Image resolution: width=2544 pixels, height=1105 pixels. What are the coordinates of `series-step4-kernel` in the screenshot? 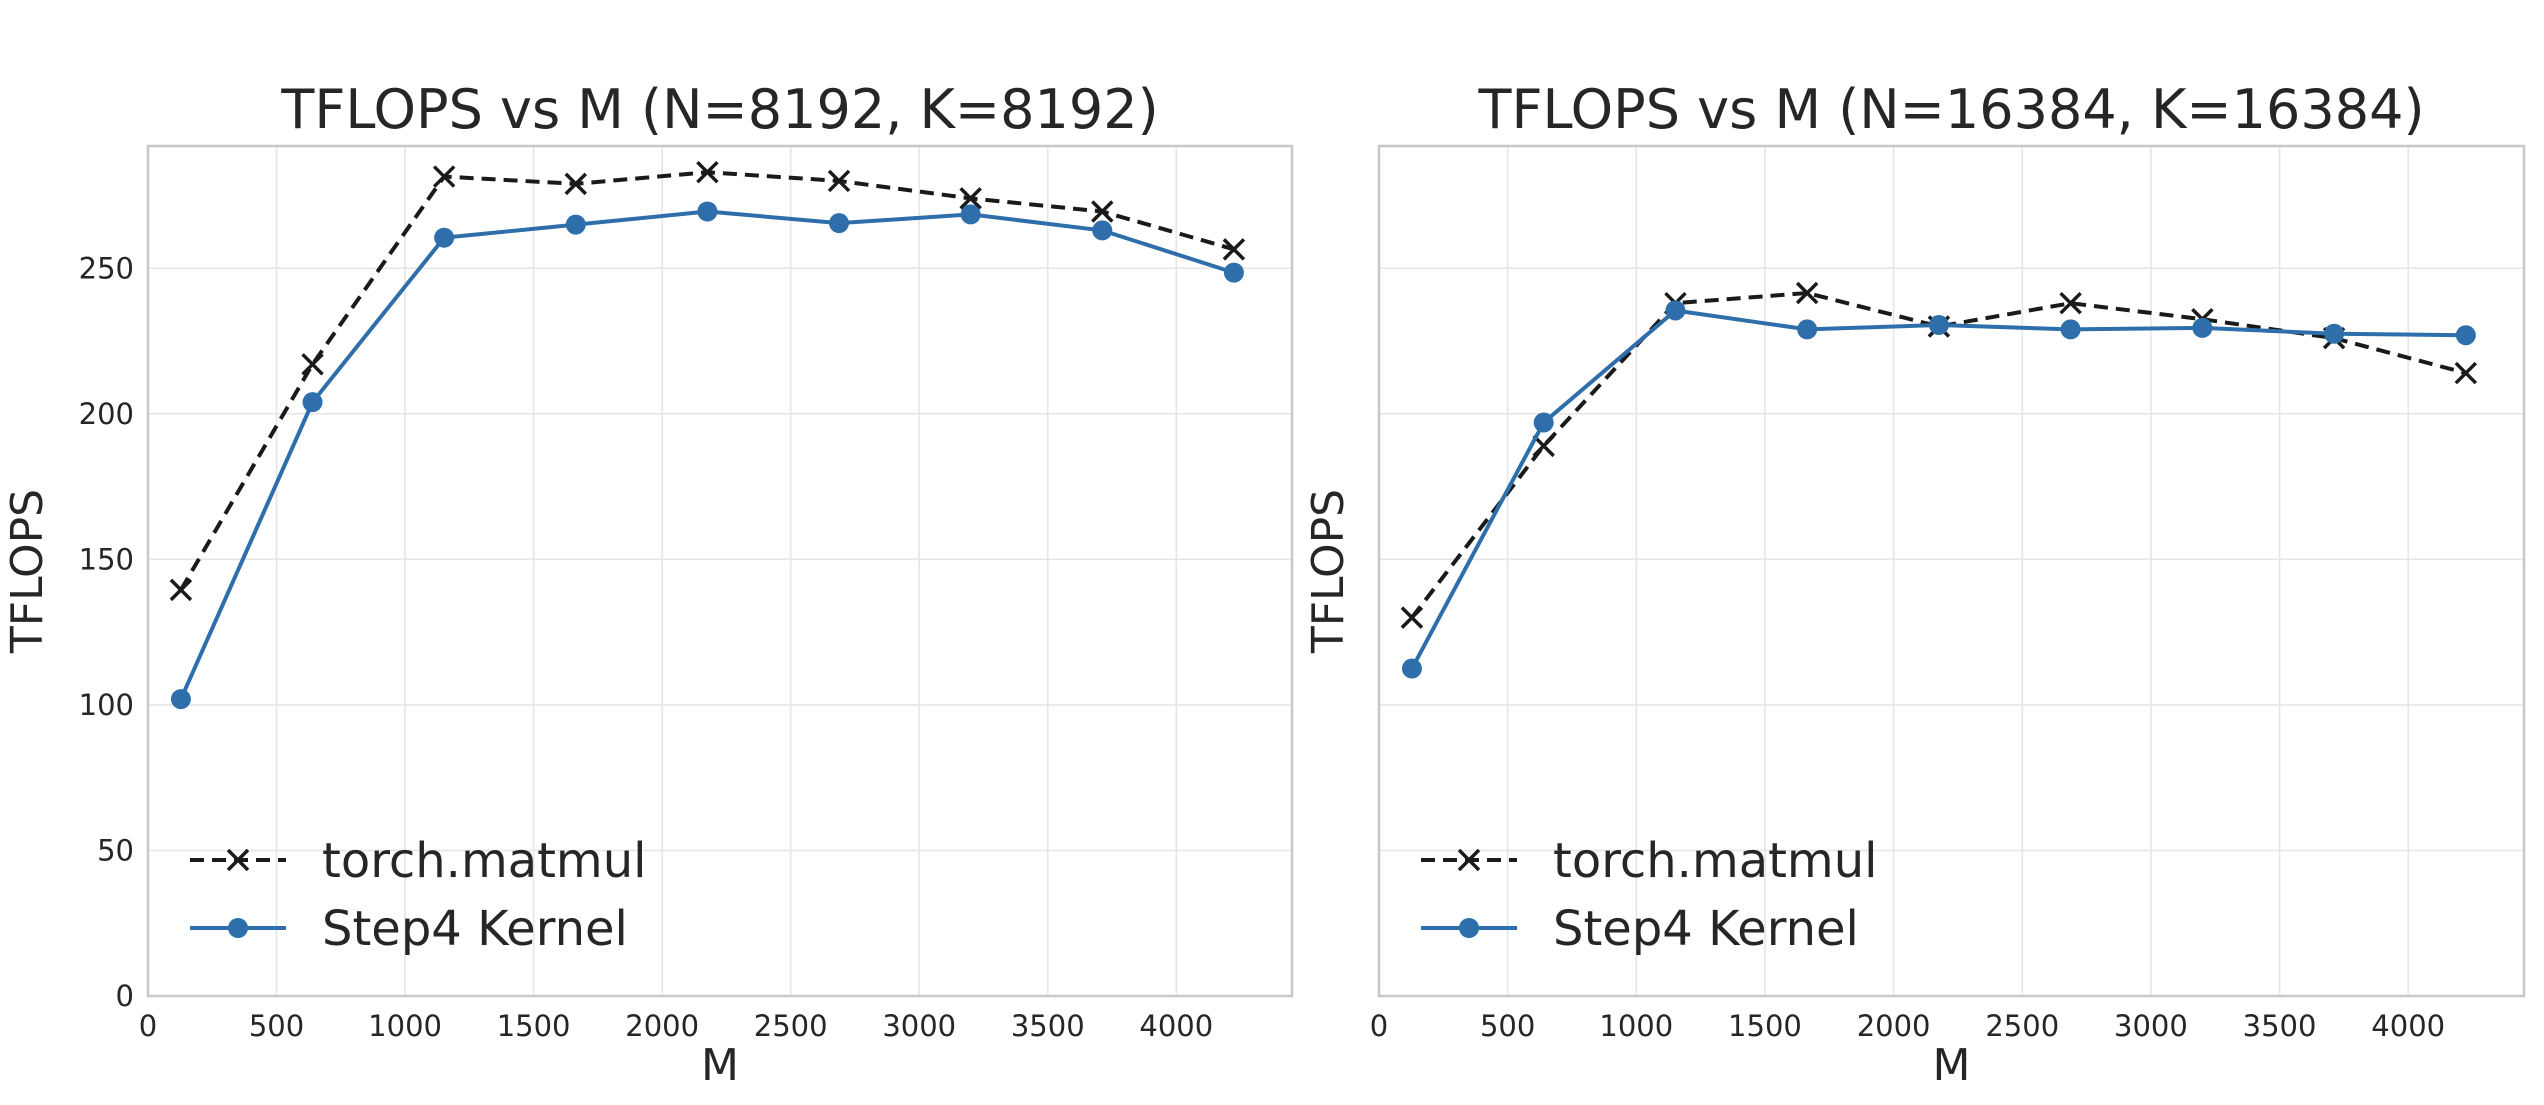 It's located at (1938, 489).